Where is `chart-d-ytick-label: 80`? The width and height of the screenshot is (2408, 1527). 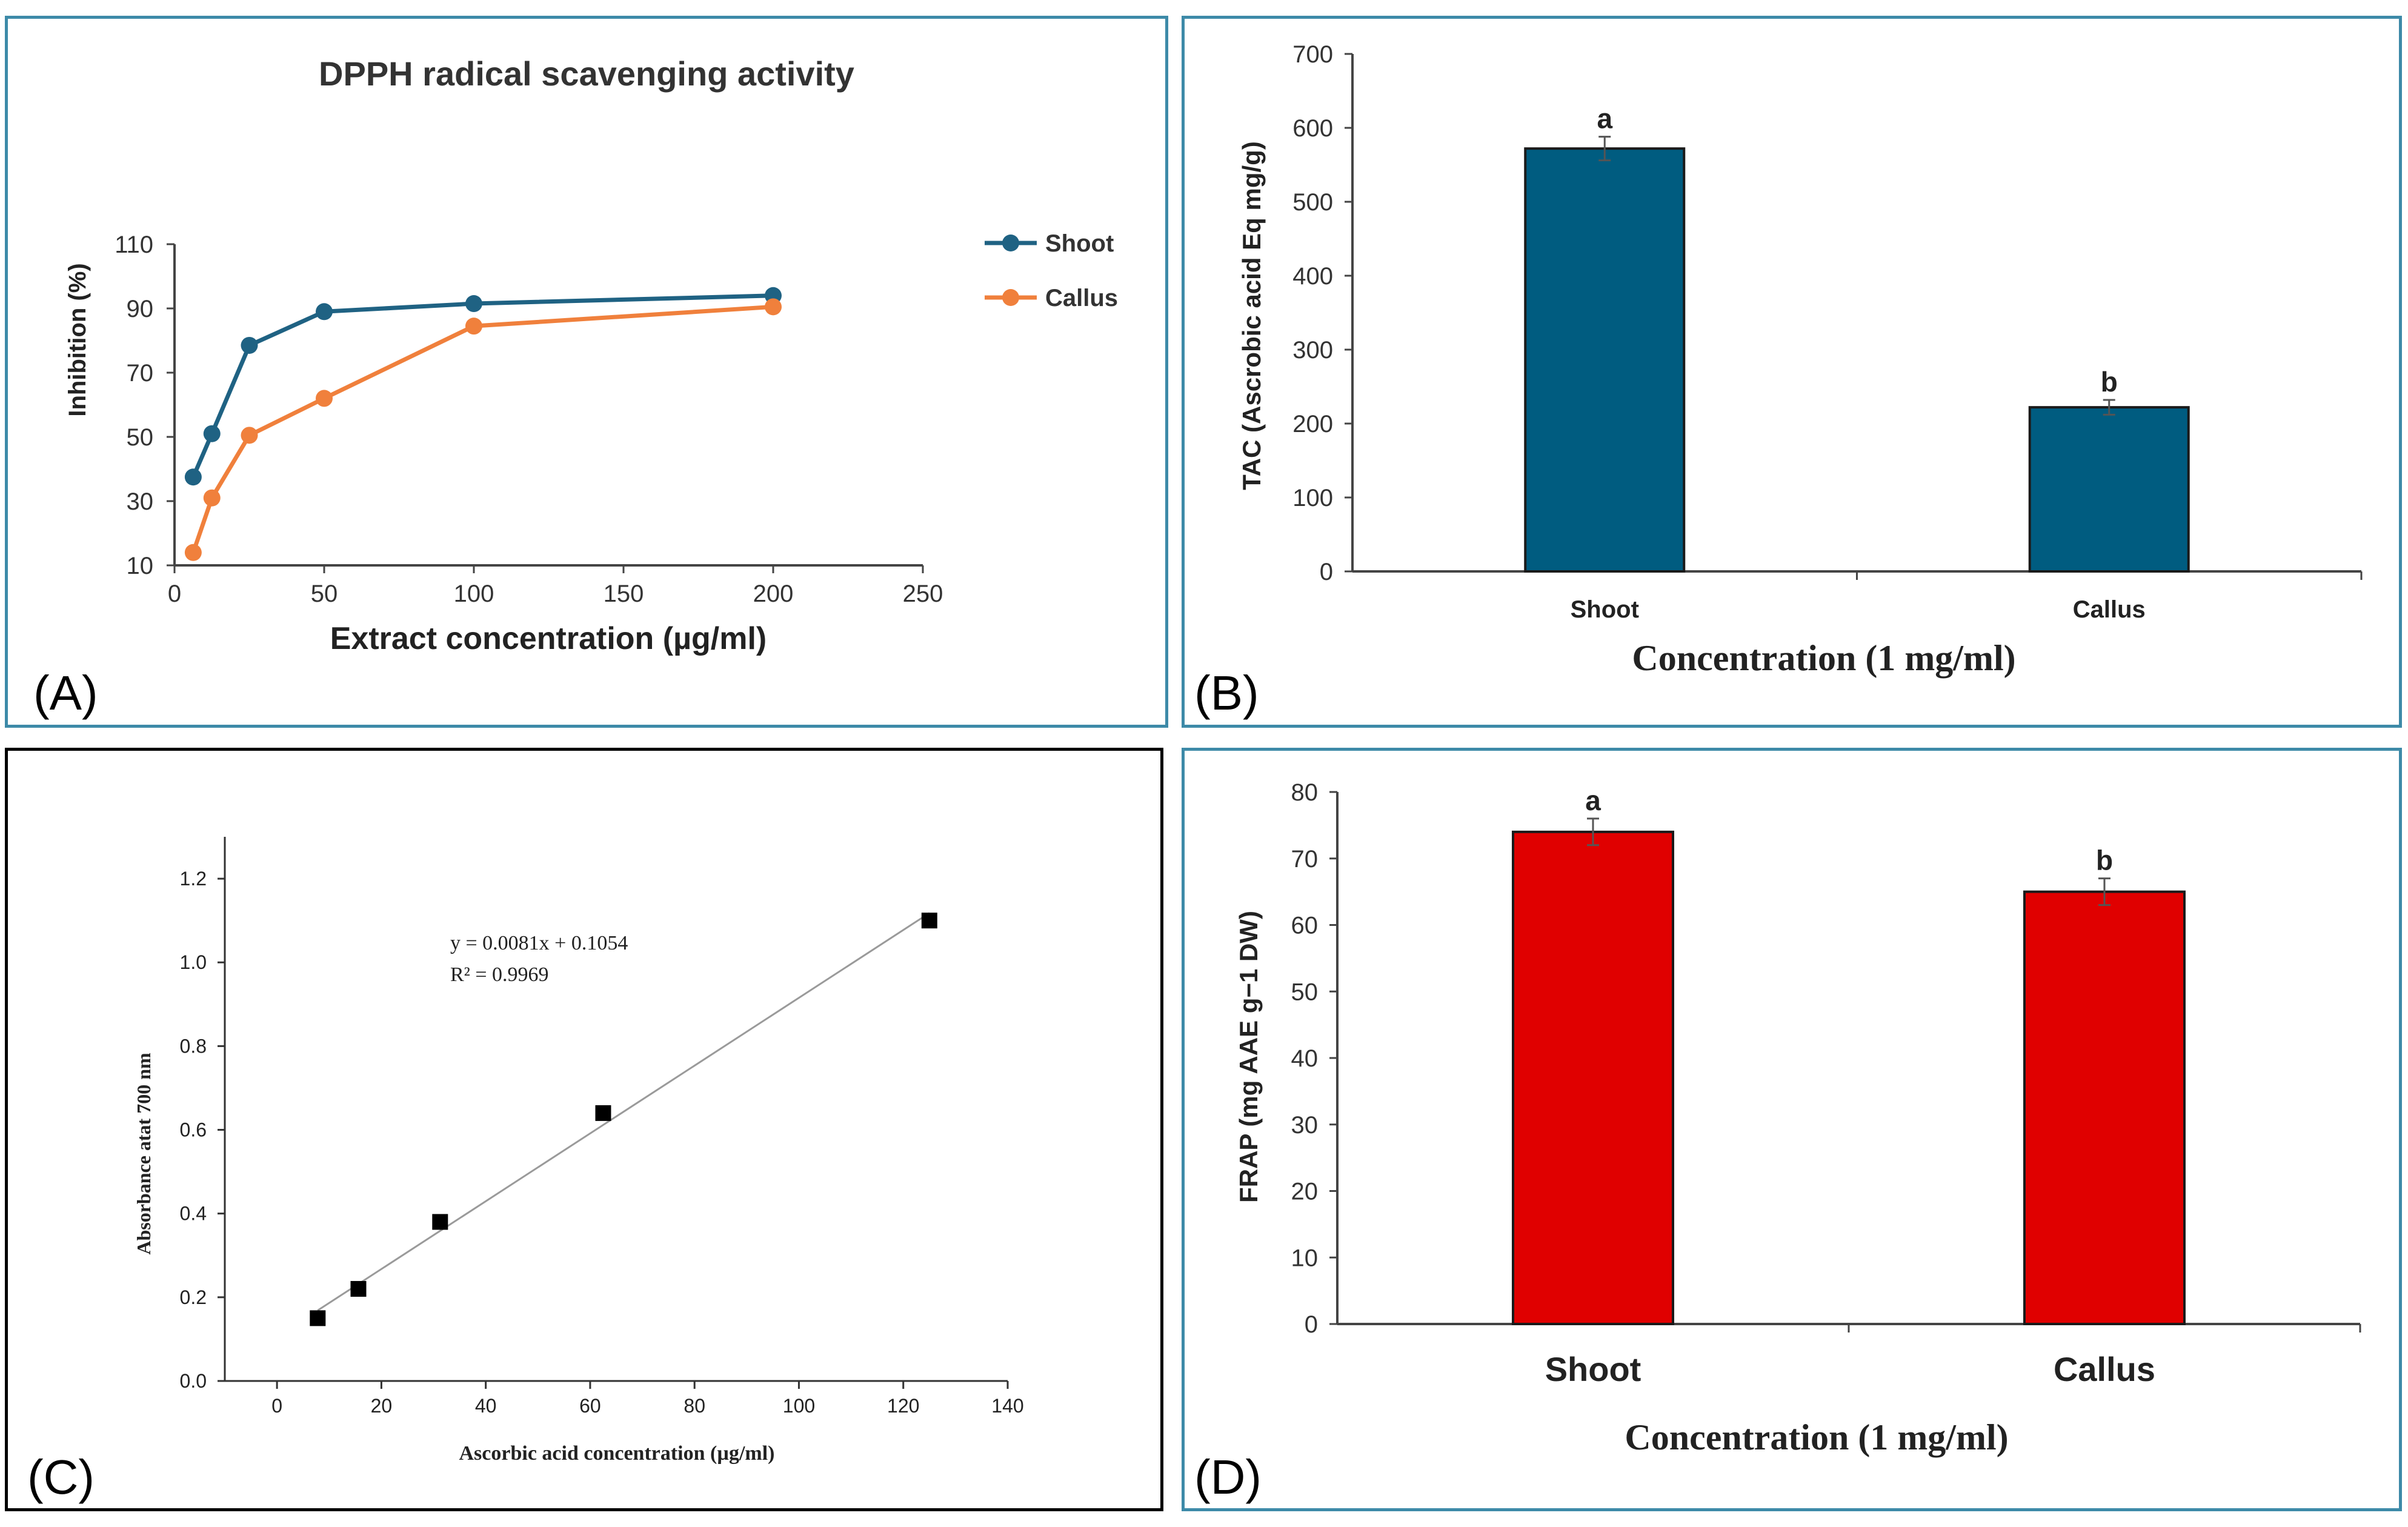
chart-d-ytick-label: 80 is located at coordinates (1305, 792).